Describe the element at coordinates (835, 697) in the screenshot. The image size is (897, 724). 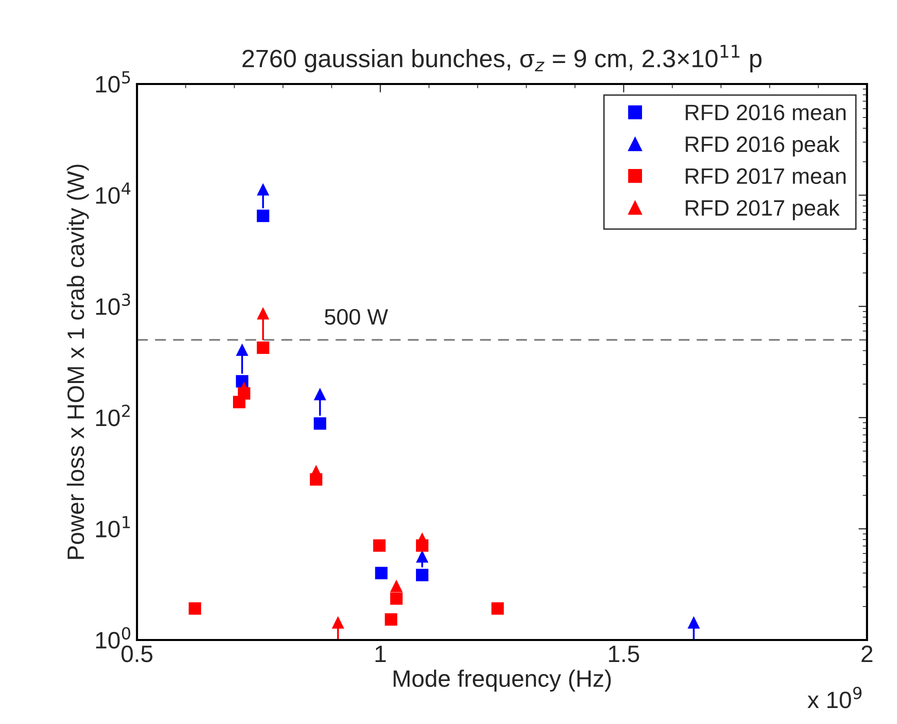
I see `text: x 10$^{9}$` at that location.